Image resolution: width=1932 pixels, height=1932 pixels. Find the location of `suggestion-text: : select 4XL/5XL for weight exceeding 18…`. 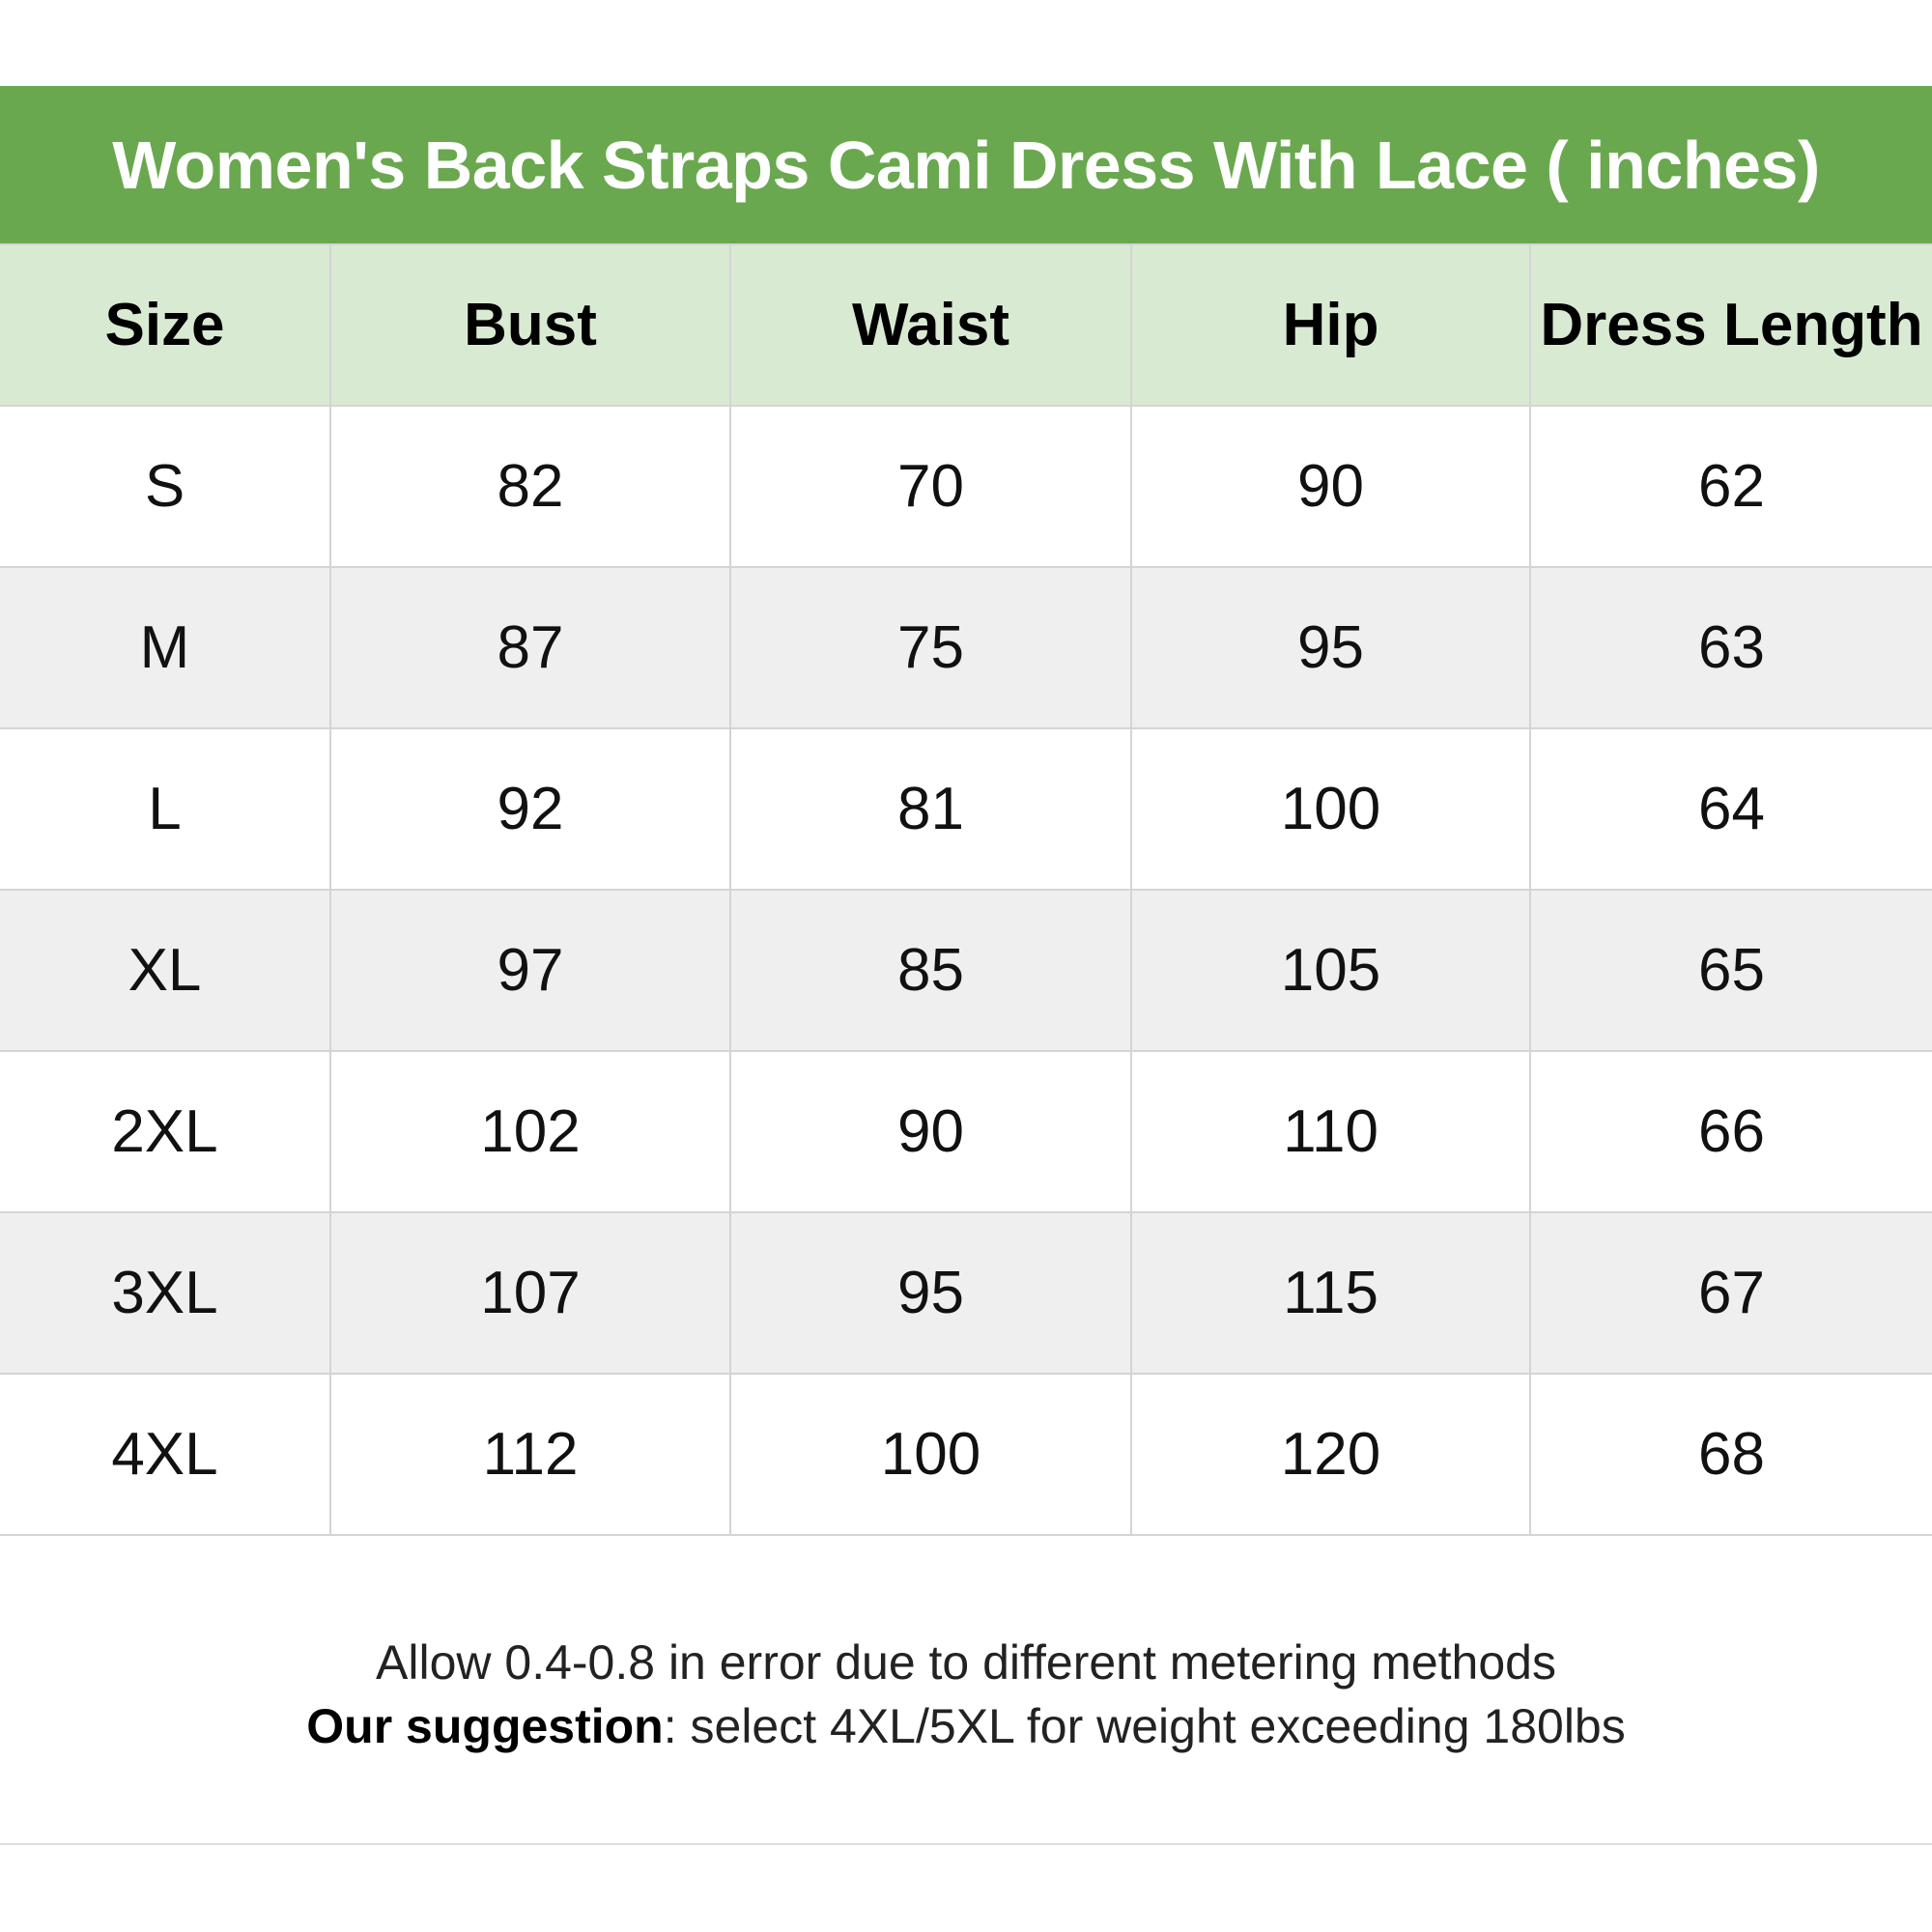

suggestion-text: : select 4XL/5XL for weight exceeding 18… is located at coordinates (1144, 1726).